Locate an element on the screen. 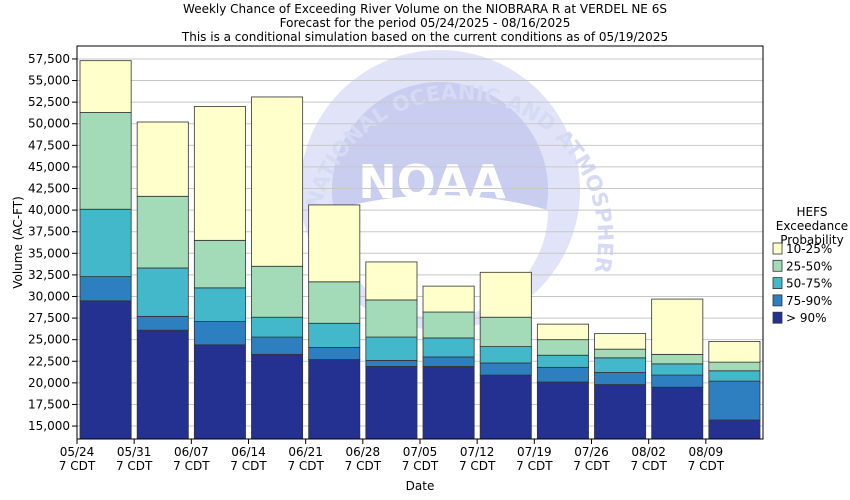 Image resolution: width=850 pixels, height=500 pixels. legend-label: 75-90% is located at coordinates (809, 301).